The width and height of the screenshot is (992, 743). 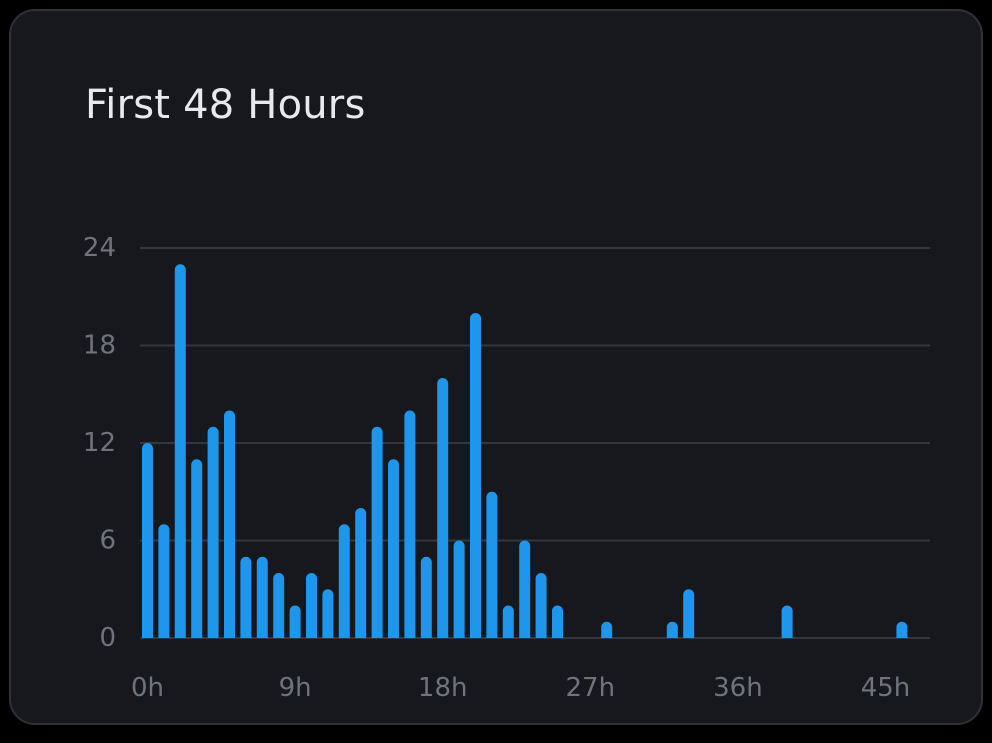 I want to click on x-tick-label: 18h, so click(x=443, y=688).